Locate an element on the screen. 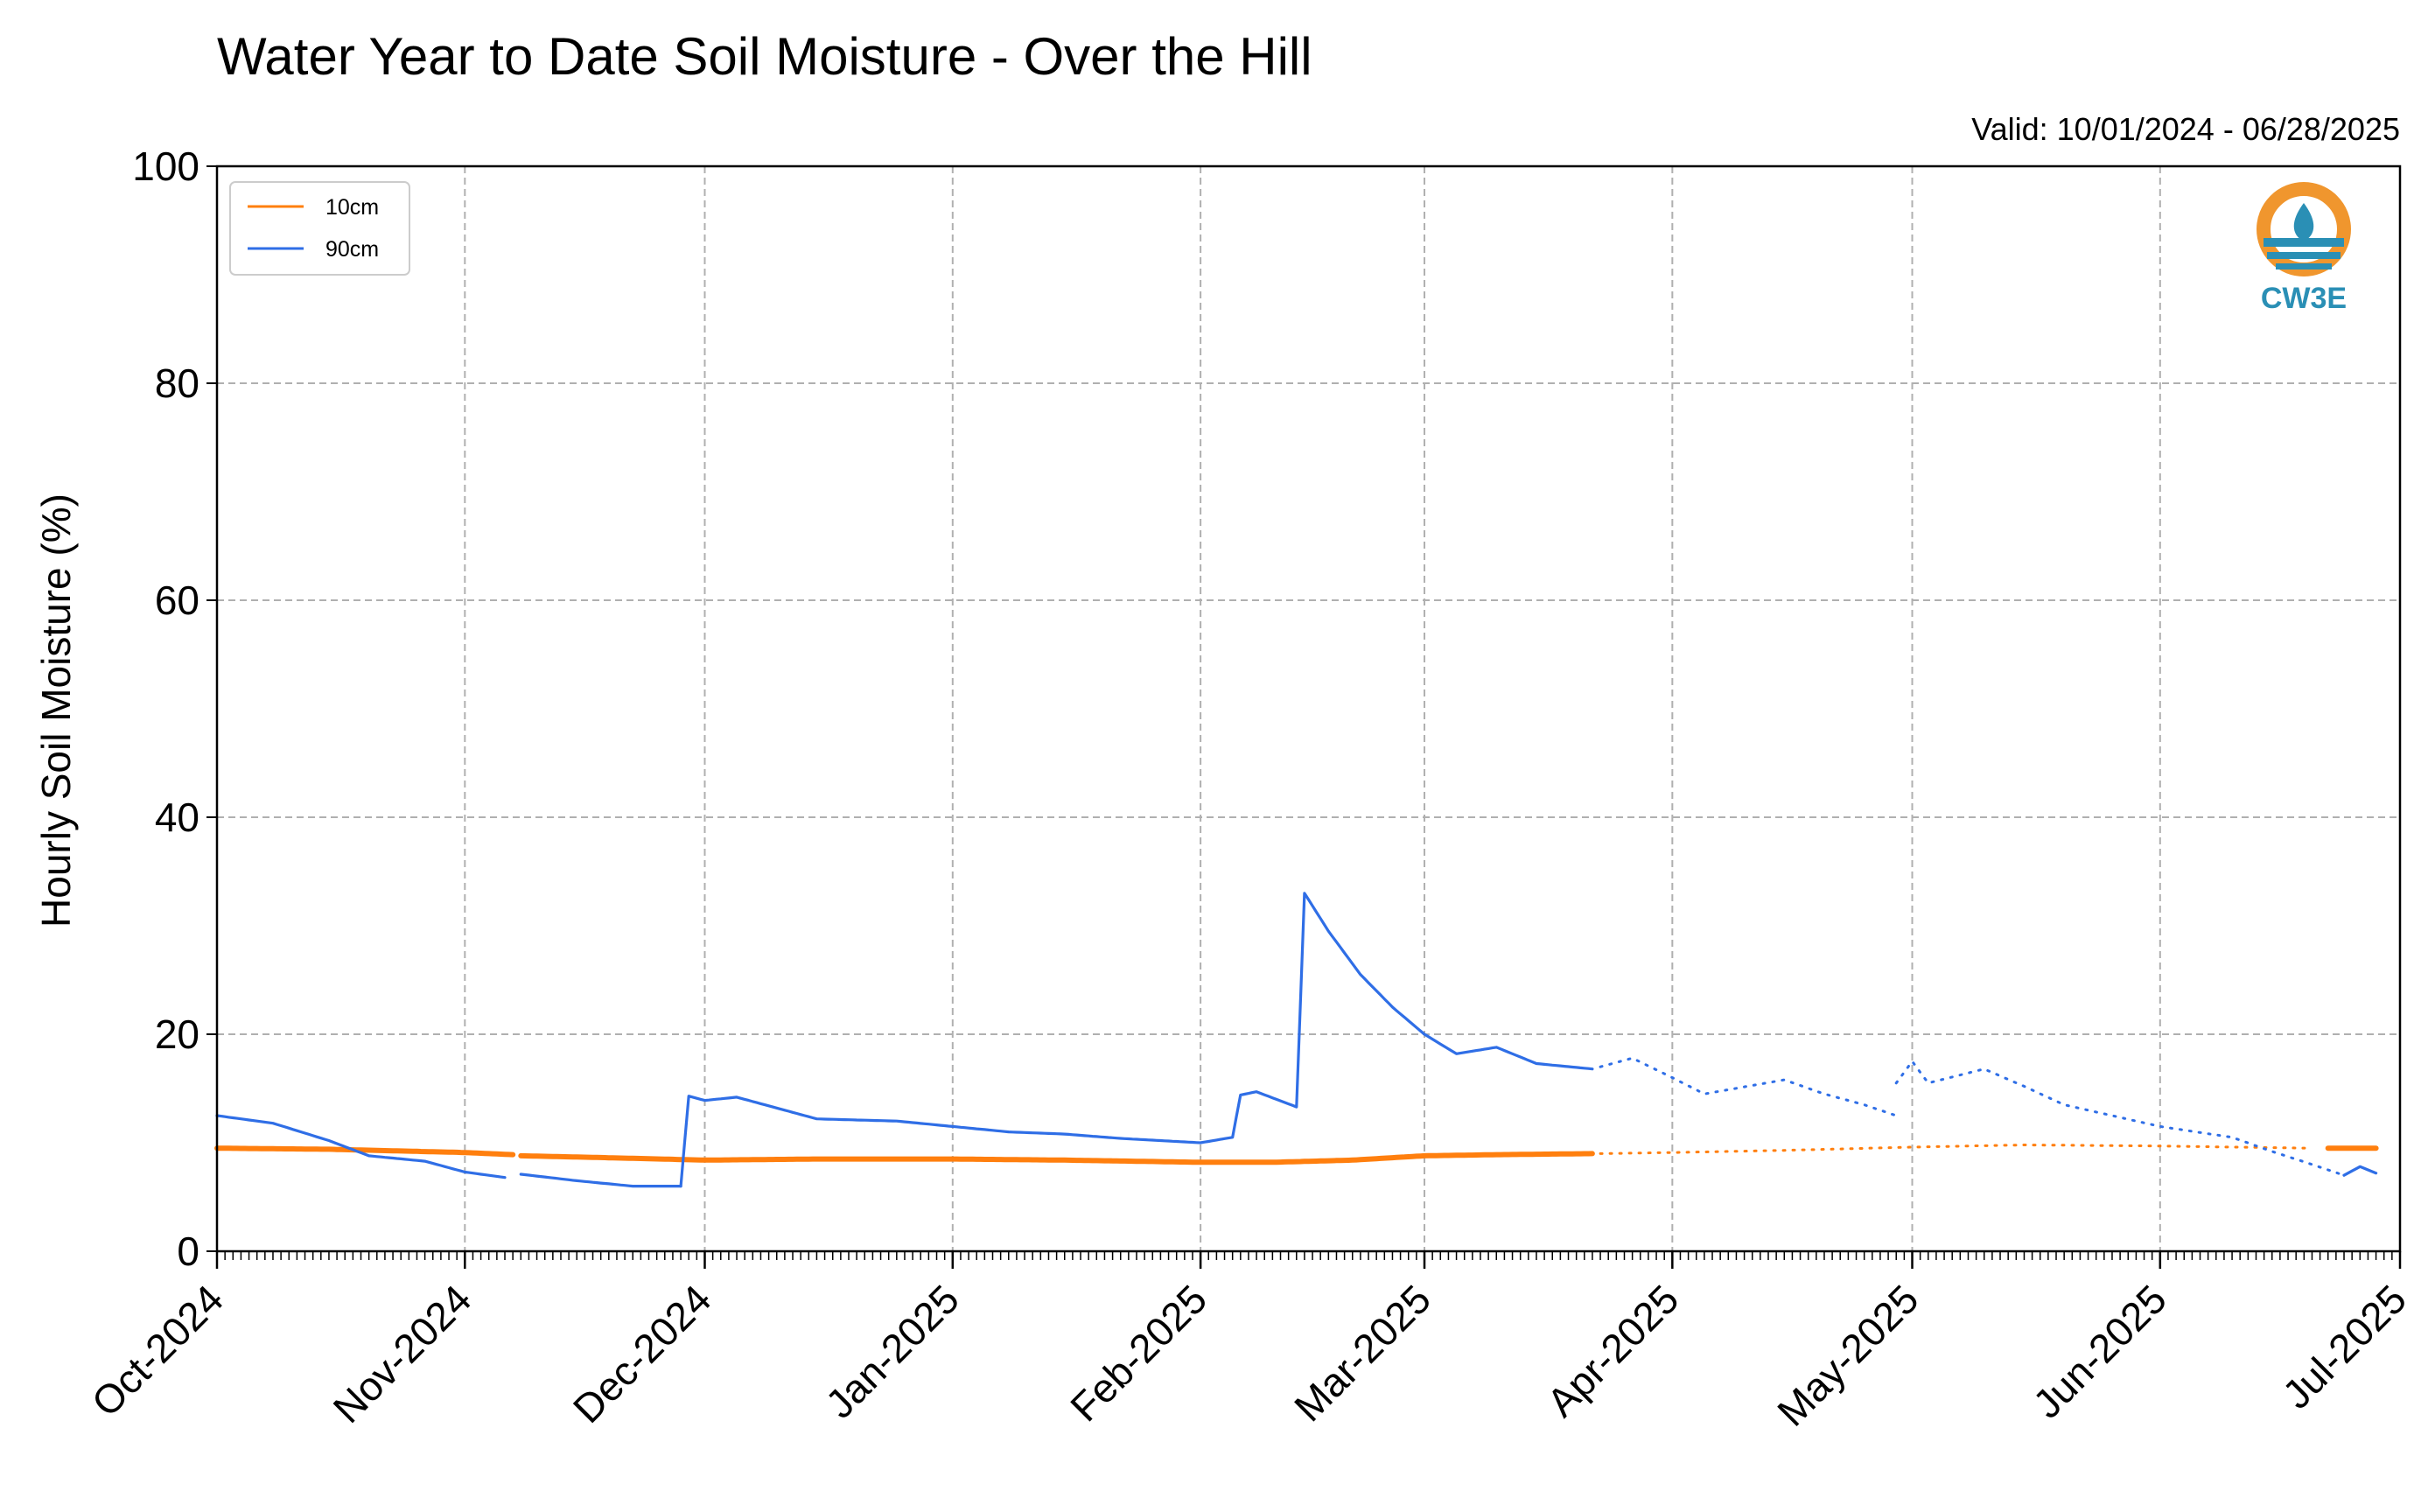  cw3e-logo: CW3E is located at coordinates (2304, 248).